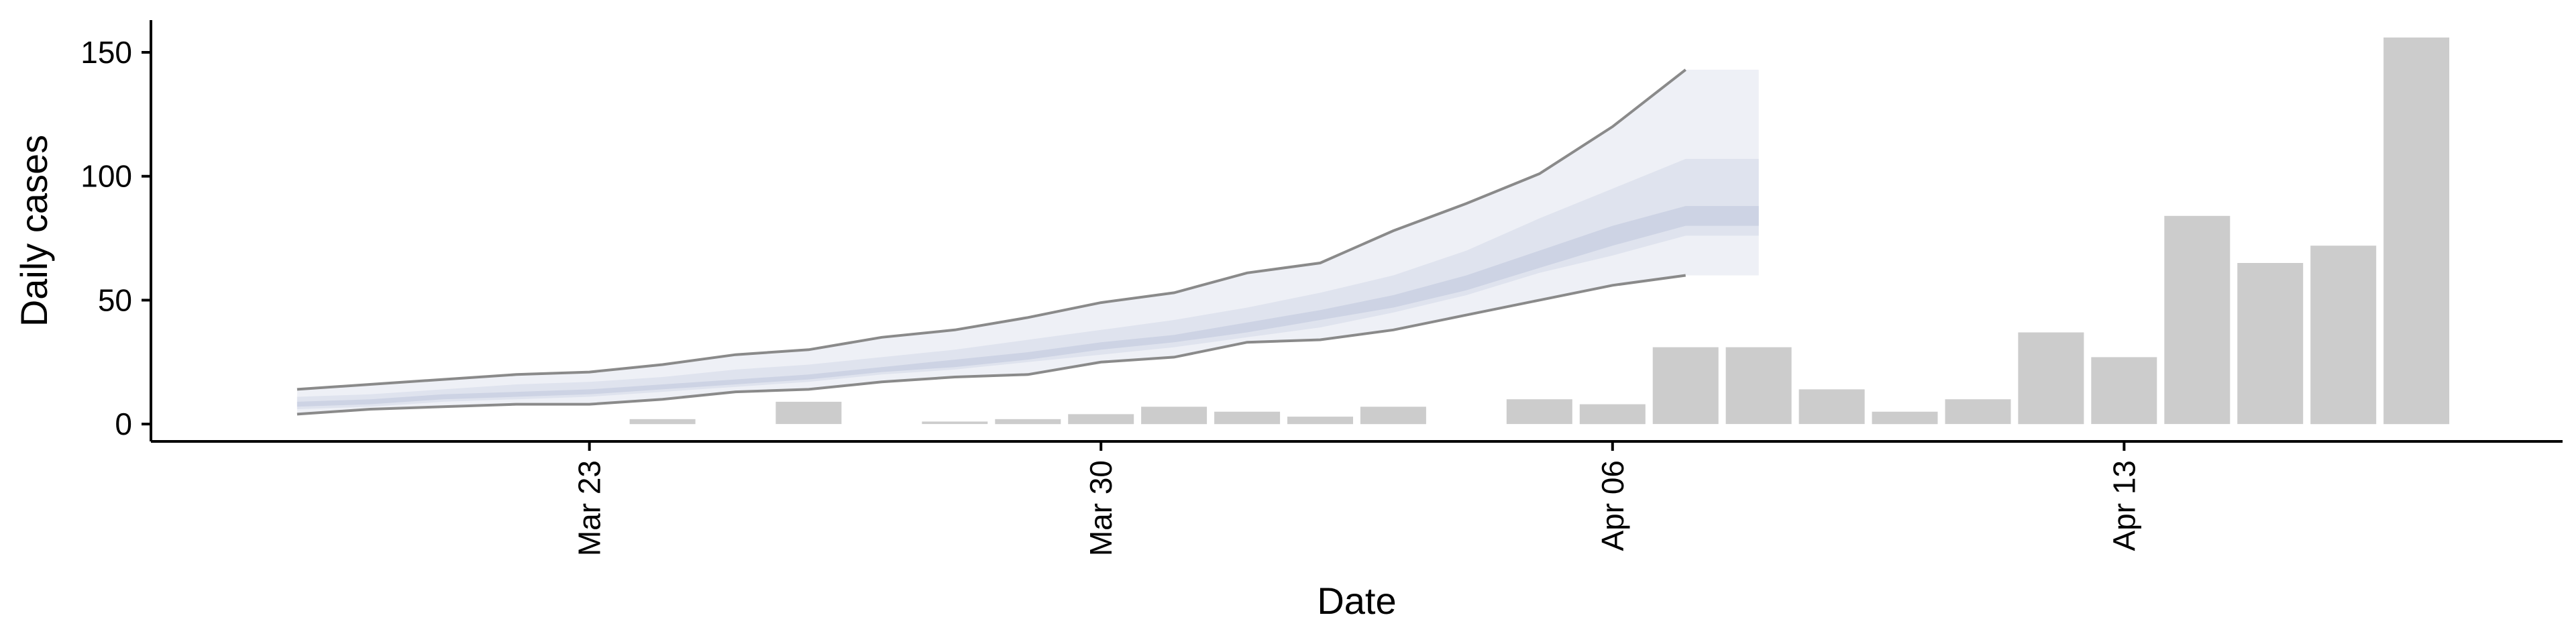 The height and width of the screenshot is (644, 2576). Describe the element at coordinates (2123, 505) in the screenshot. I see `x-tick-label: Apr 13` at that location.